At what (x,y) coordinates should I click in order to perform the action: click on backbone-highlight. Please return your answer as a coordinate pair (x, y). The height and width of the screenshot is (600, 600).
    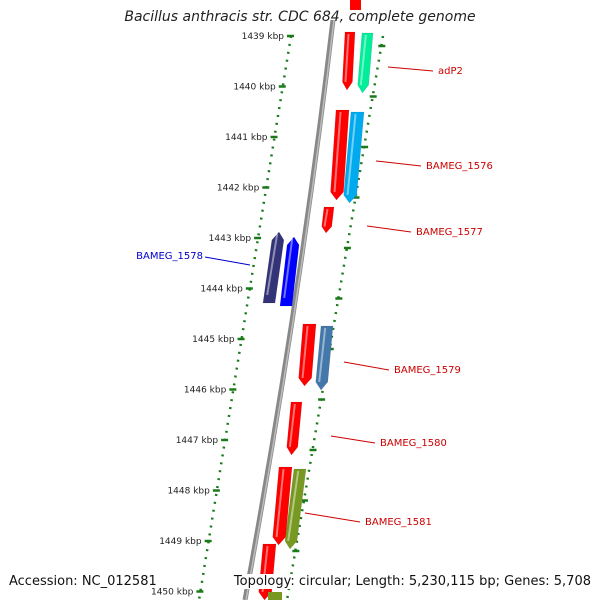
    Looking at the image, I should click on (290, 309).